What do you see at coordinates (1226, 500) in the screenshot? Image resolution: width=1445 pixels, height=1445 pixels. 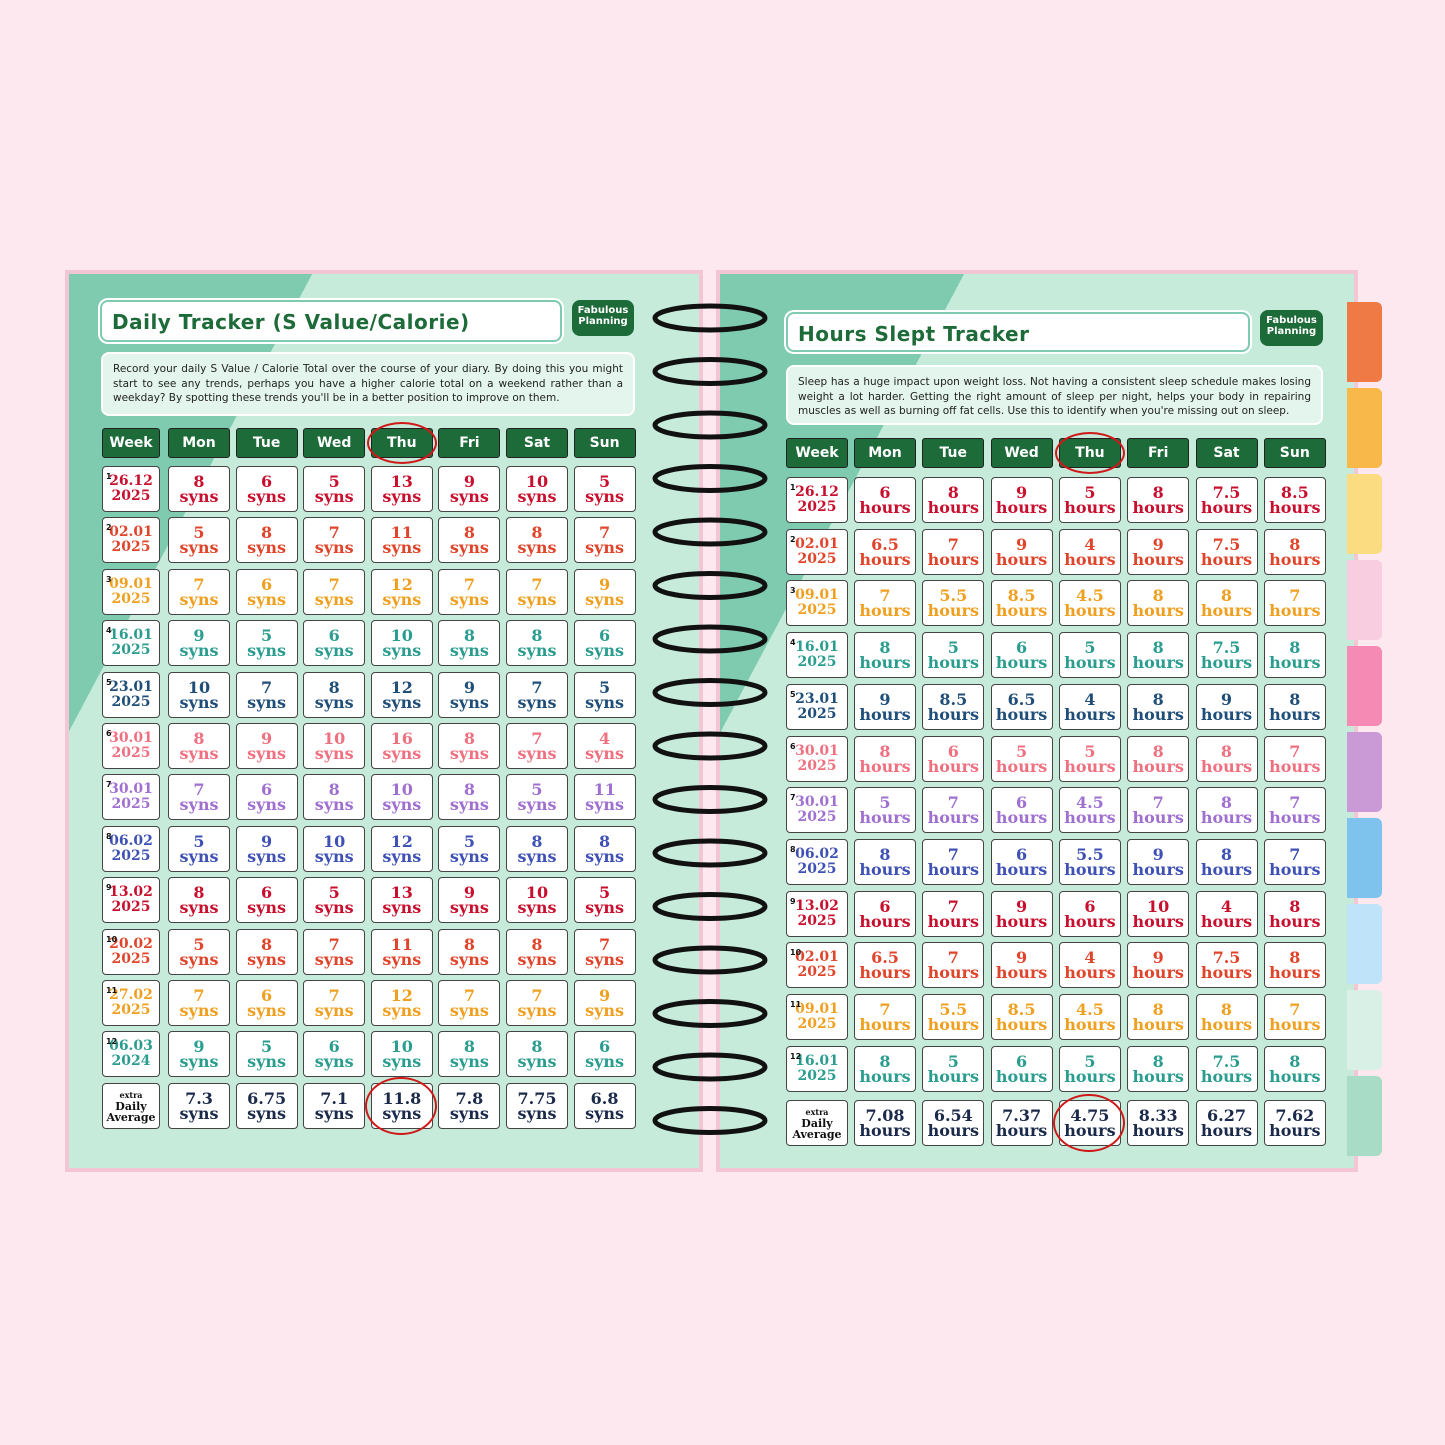 I see `value-cell: 7.5 hours` at bounding box center [1226, 500].